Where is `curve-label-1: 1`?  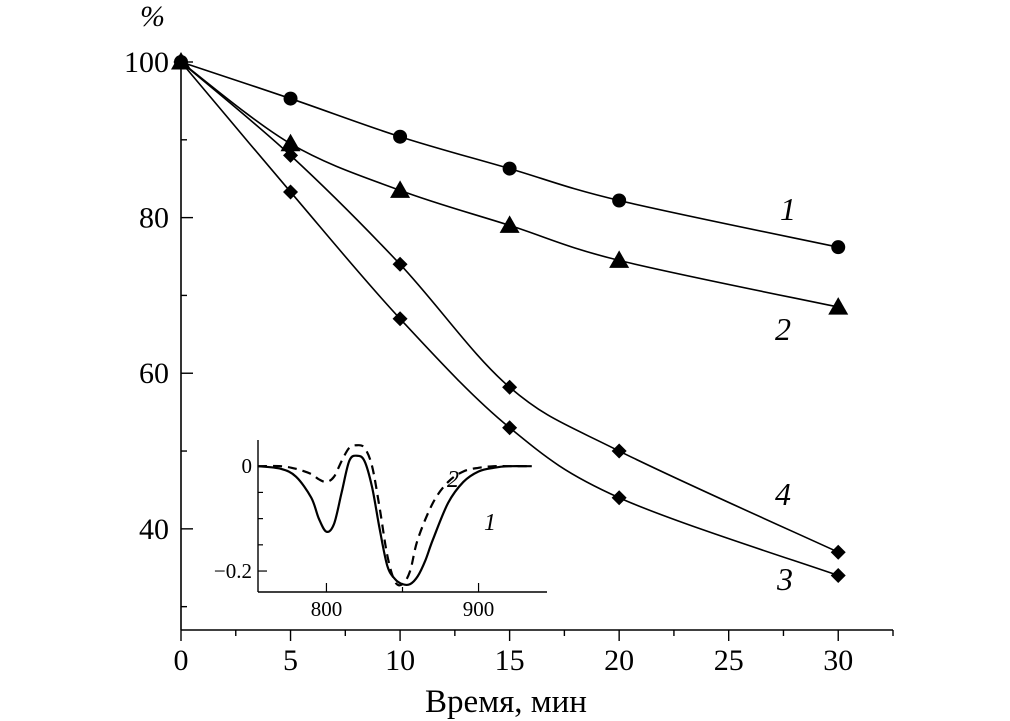 curve-label-1: 1 is located at coordinates (788, 209).